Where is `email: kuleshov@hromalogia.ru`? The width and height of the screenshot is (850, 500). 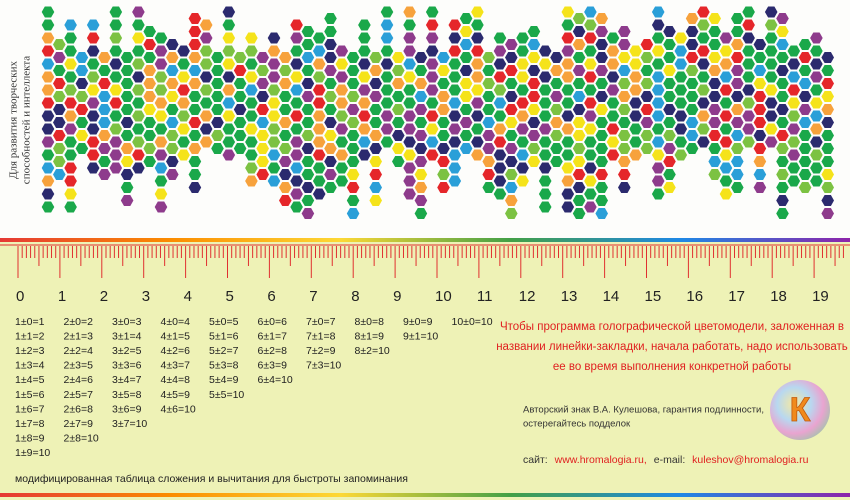
email: kuleshov@hromalogia.ru is located at coordinates (750, 460).